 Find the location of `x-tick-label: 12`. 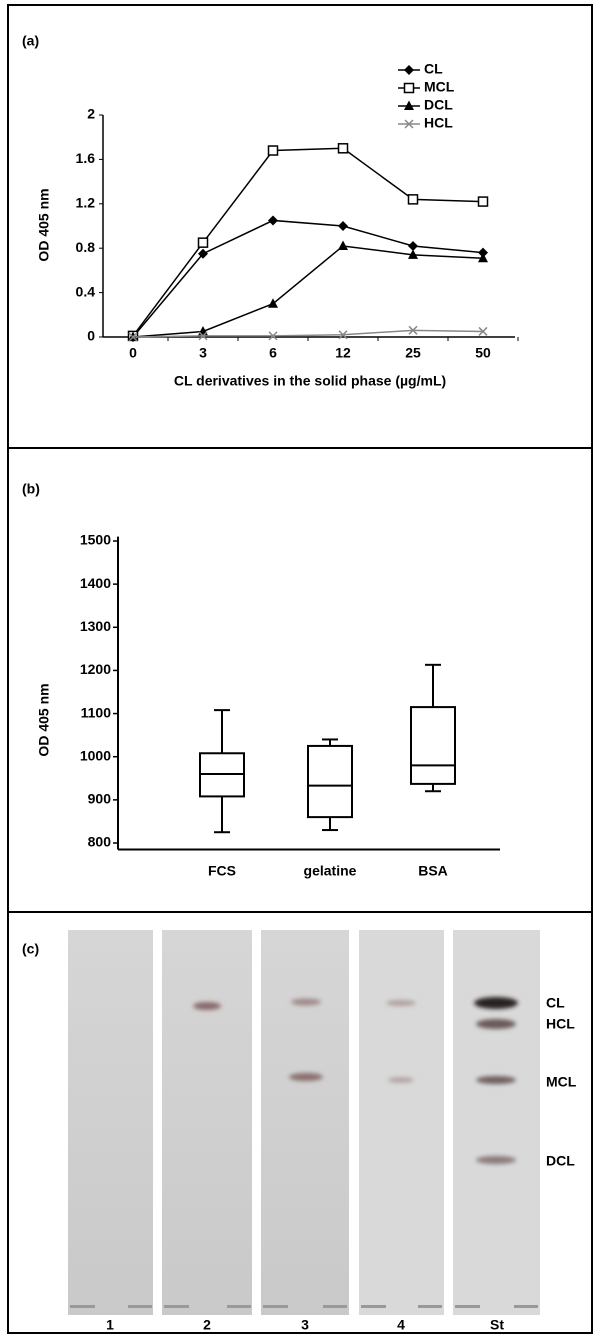

x-tick-label: 12 is located at coordinates (343, 353).